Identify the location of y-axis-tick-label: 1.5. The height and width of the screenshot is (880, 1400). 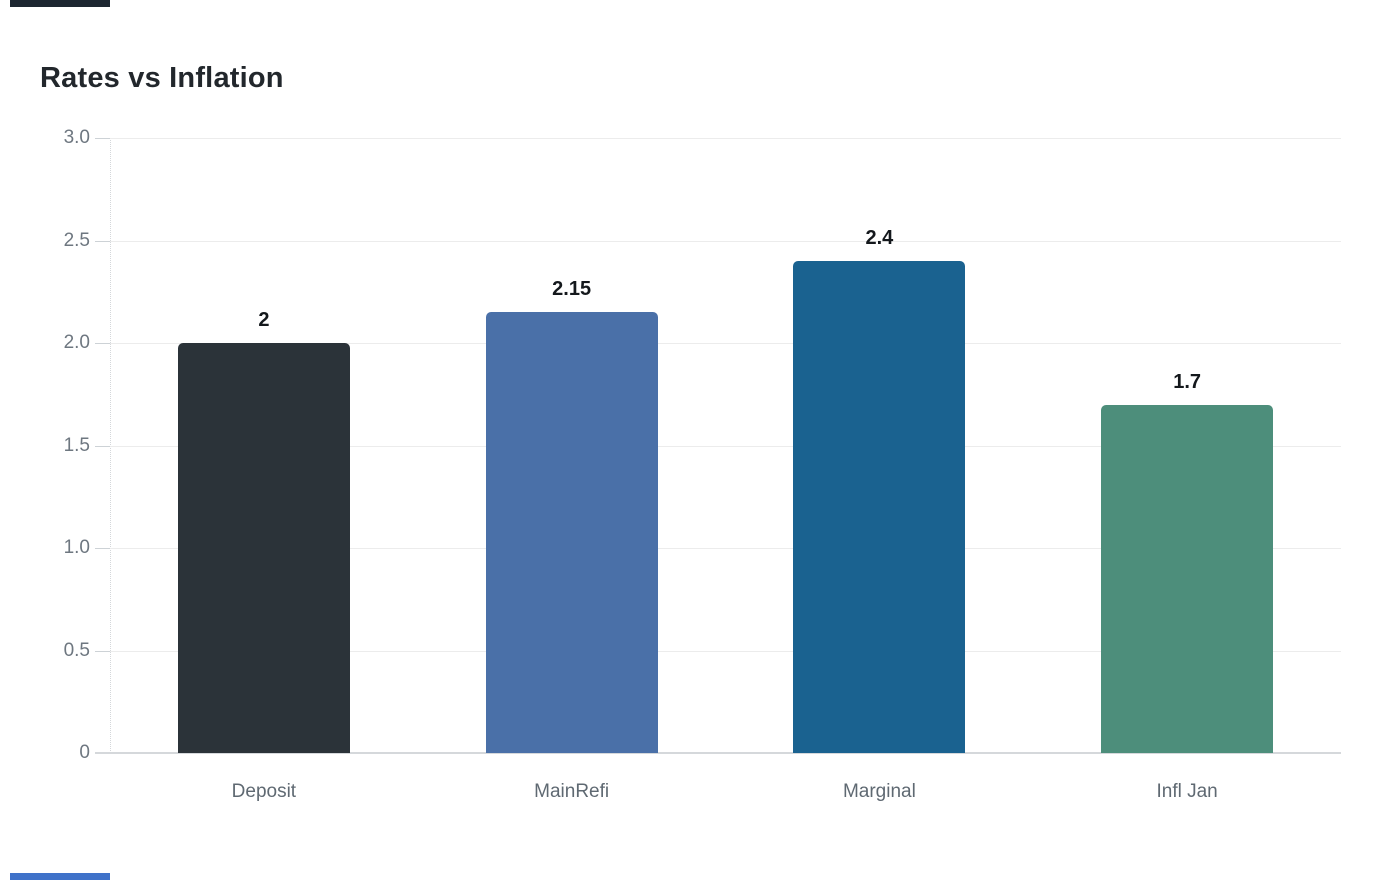
(76, 445).